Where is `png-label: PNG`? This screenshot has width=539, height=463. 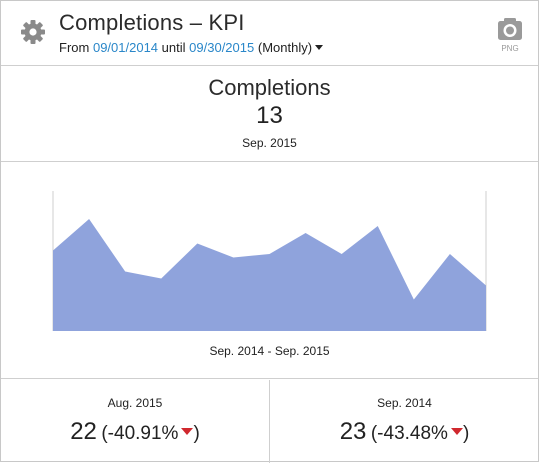
png-label: PNG is located at coordinates (510, 48).